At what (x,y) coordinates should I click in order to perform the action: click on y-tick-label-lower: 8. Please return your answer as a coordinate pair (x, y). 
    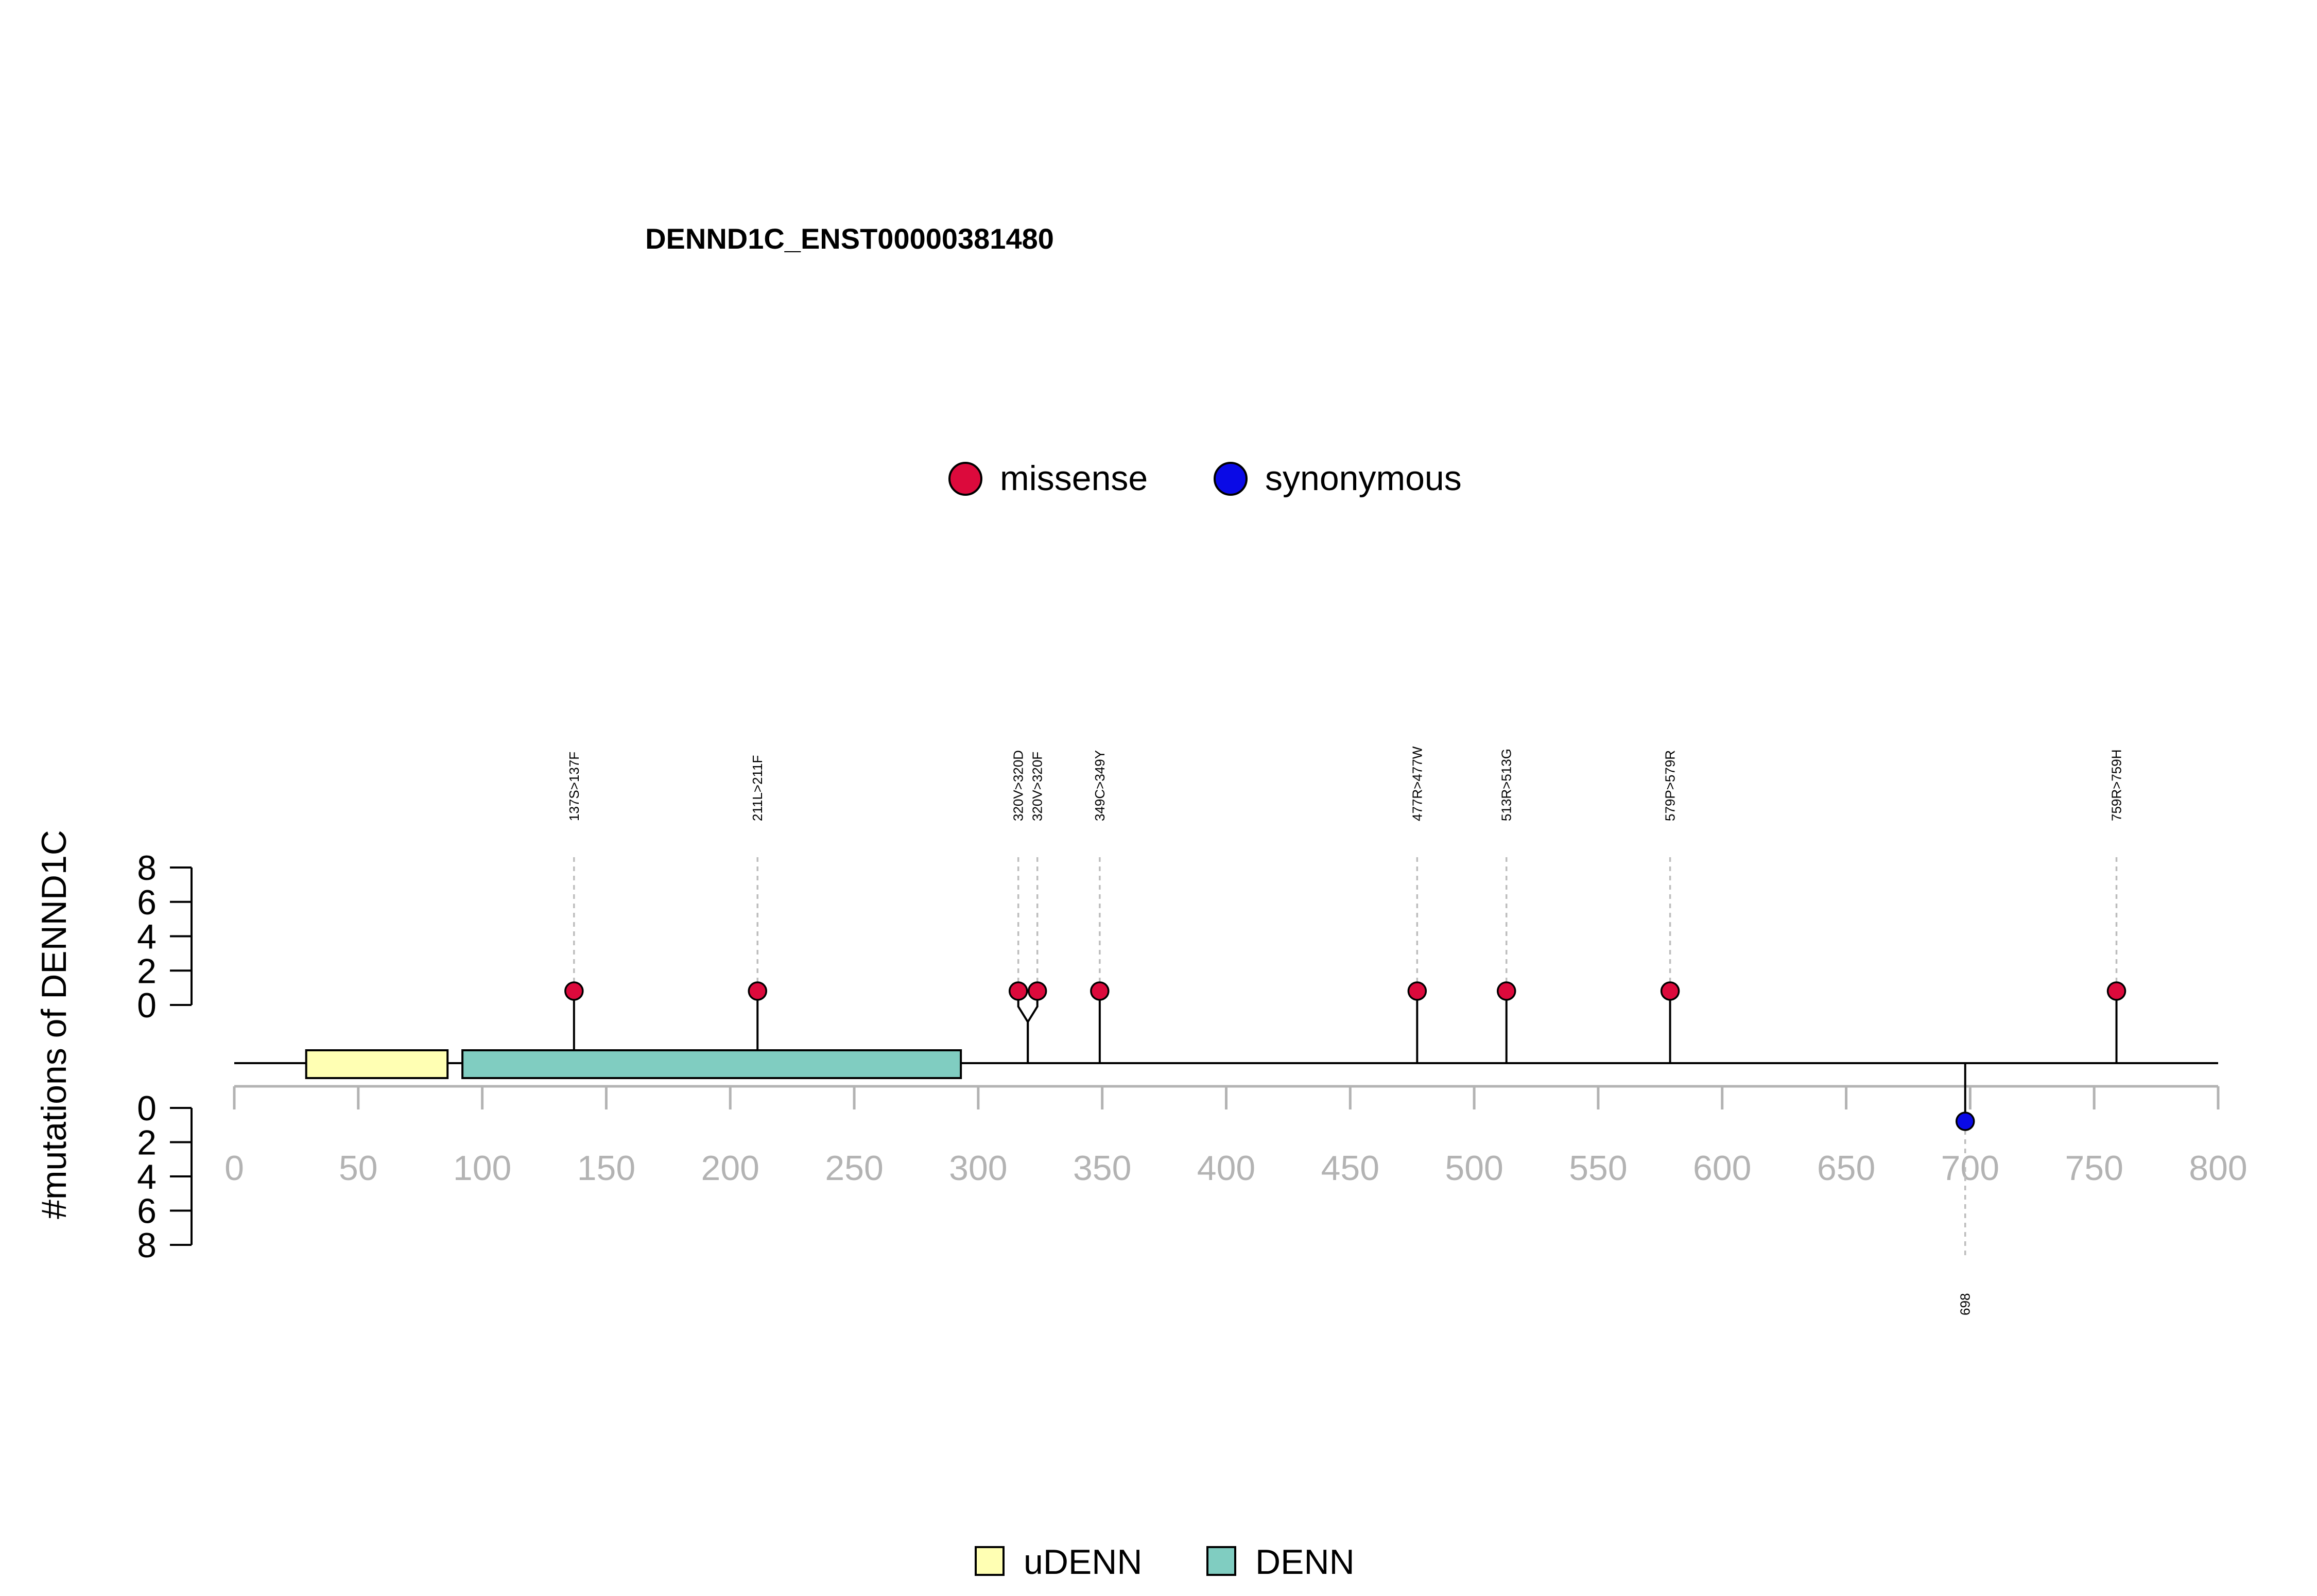
    Looking at the image, I should click on (147, 1245).